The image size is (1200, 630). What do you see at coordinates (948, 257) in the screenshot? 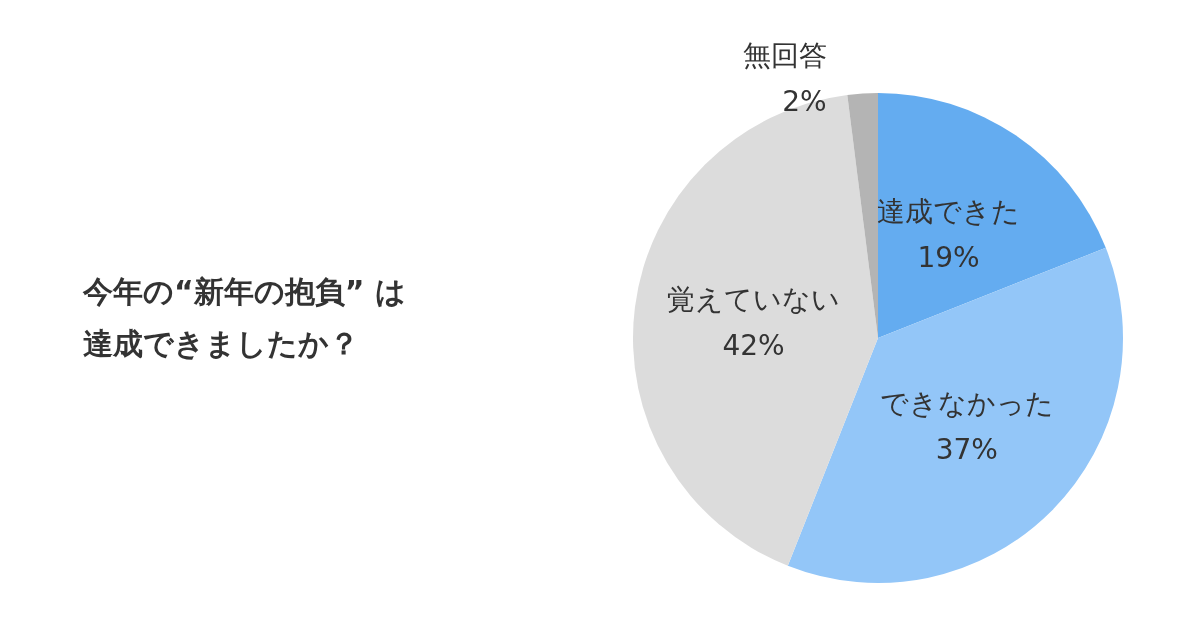
I see `data-label: 19%` at bounding box center [948, 257].